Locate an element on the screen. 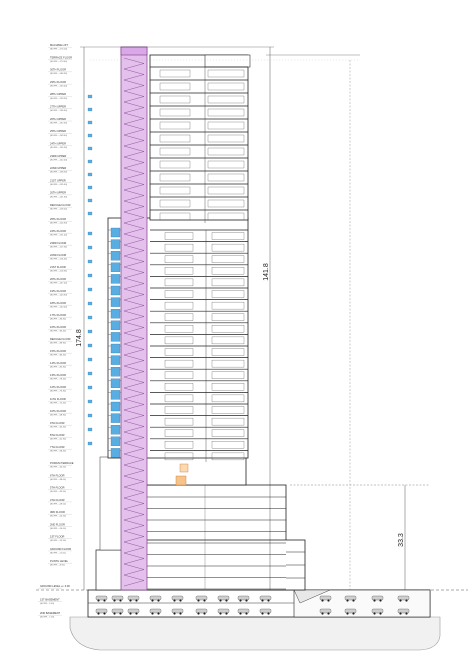 Image resolution: width=474 pixels, height=668 pixels. basement-block is located at coordinates (259, 603).